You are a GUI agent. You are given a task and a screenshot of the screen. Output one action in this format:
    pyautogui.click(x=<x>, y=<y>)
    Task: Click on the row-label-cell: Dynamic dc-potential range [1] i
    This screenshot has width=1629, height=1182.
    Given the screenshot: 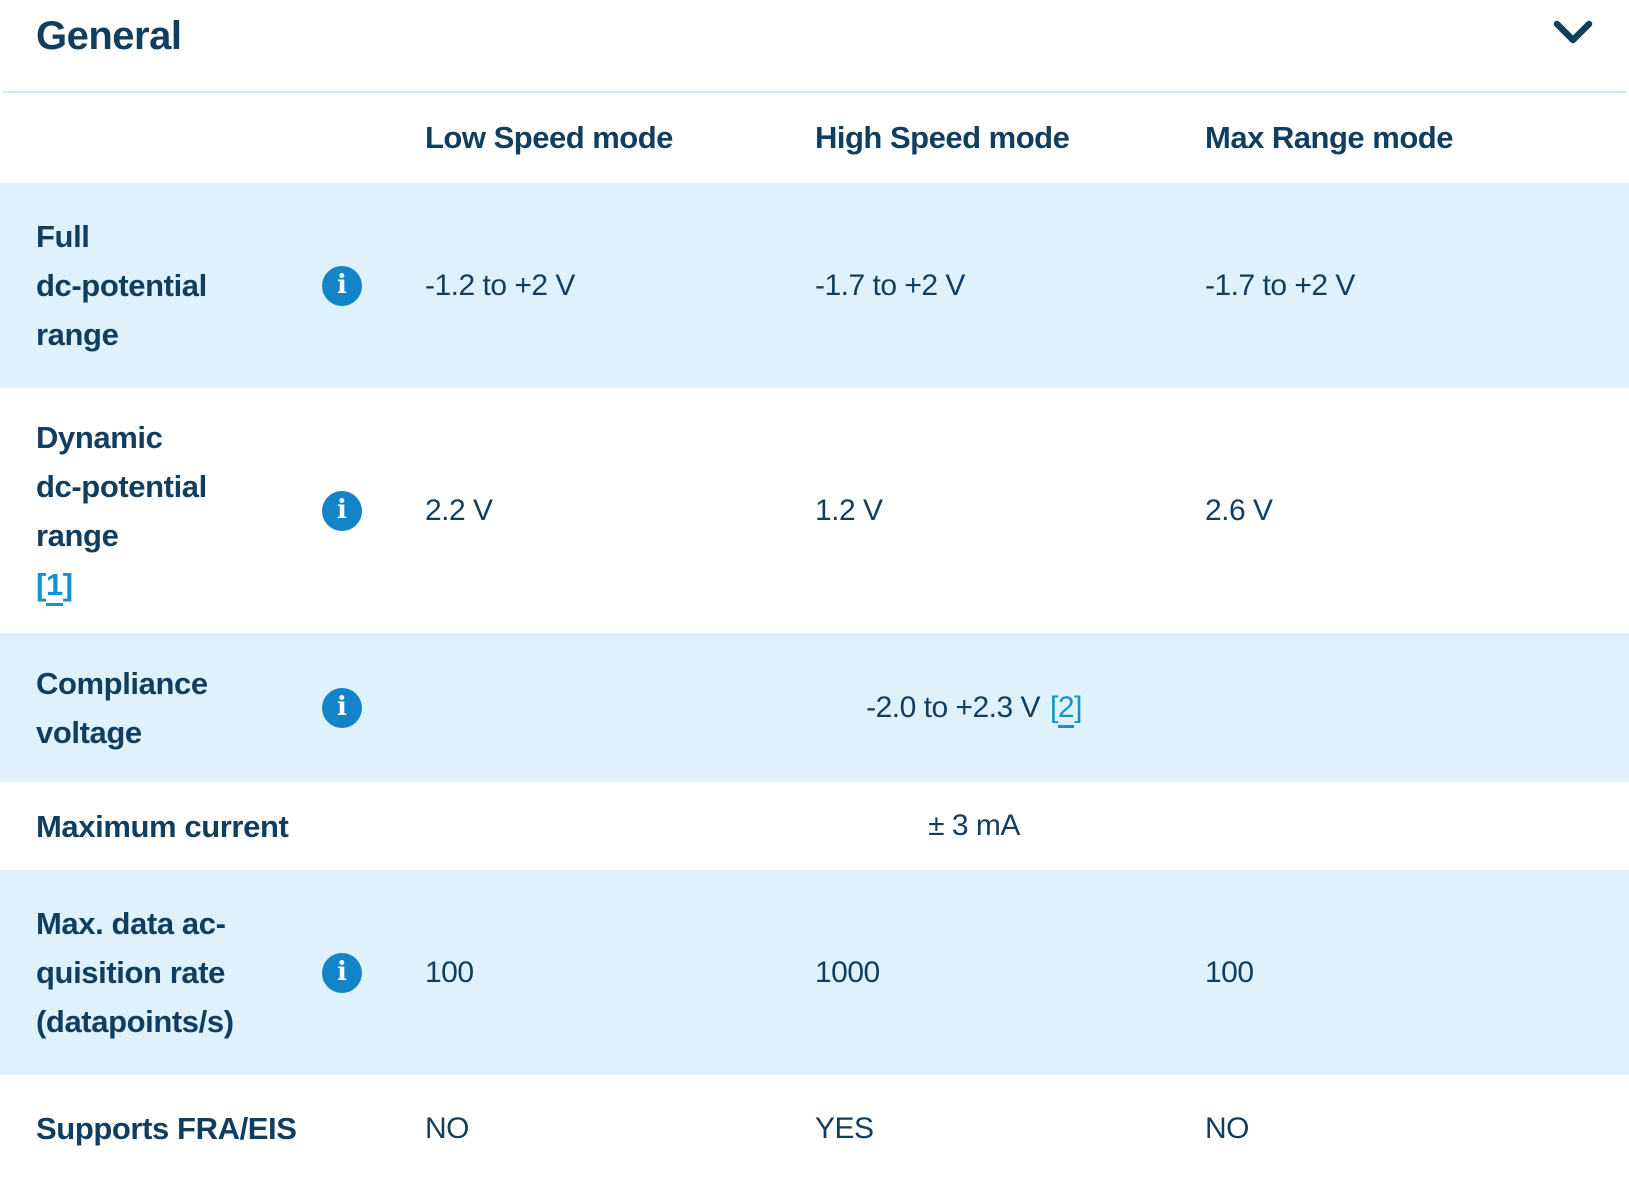 What is the action you would take?
    pyautogui.click(x=194, y=510)
    